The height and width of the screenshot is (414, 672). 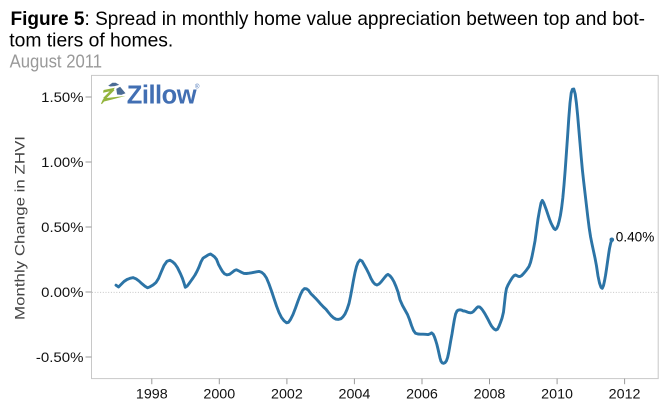 What do you see at coordinates (557, 394) in the screenshot?
I see `svg-text: 2010` at bounding box center [557, 394].